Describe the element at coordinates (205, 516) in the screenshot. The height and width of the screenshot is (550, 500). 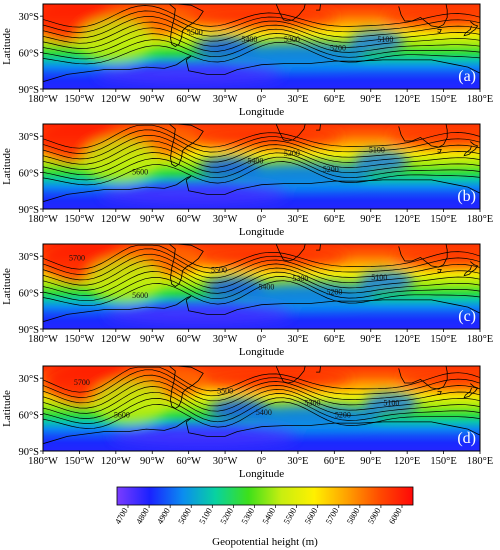
I see `colorbar-tick-label: 5100` at that location.